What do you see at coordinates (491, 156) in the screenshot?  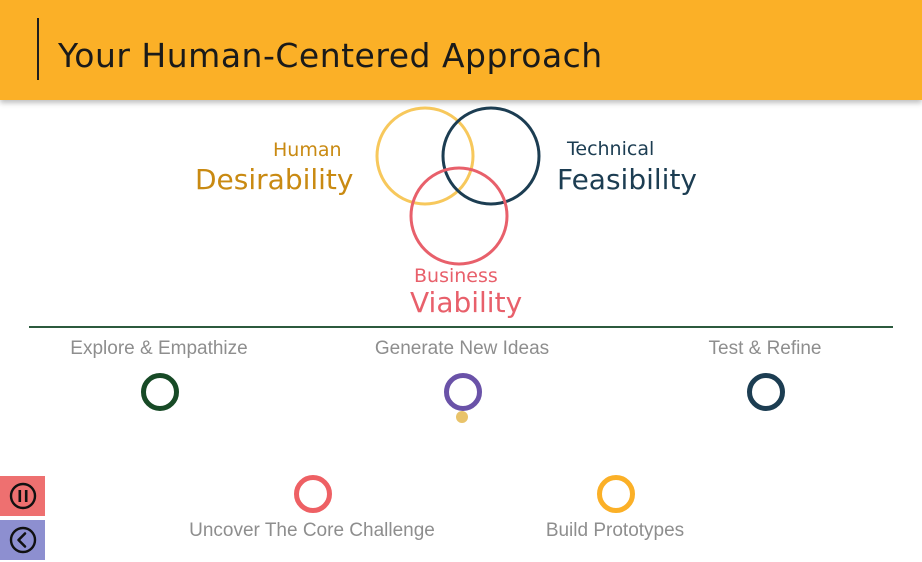 I see `feasibility-circle` at bounding box center [491, 156].